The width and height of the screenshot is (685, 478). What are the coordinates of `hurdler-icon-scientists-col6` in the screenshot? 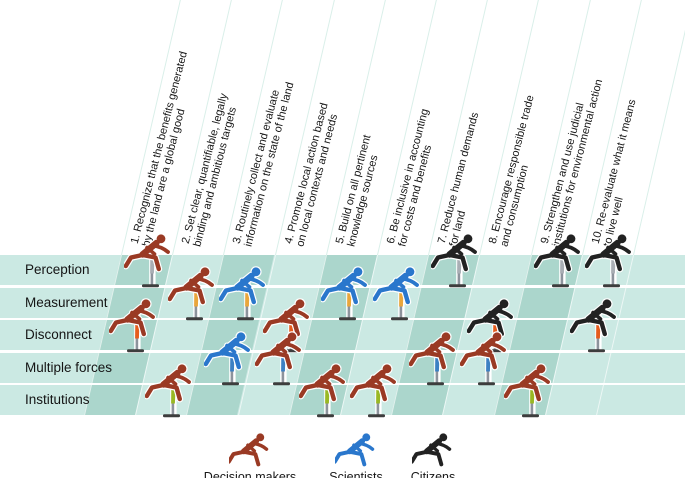 It's located at (397, 293).